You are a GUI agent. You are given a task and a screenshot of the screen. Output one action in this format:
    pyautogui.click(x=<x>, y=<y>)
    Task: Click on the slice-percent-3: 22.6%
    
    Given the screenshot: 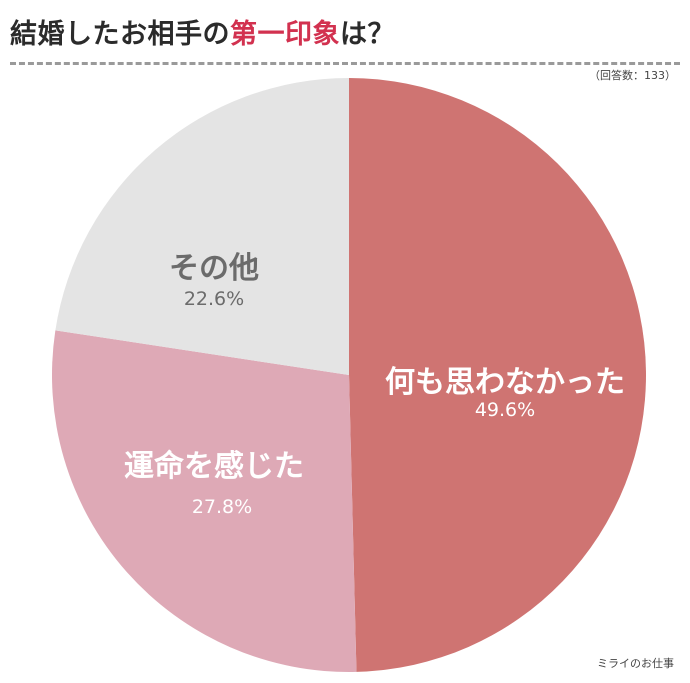 What is the action you would take?
    pyautogui.click(x=214, y=299)
    